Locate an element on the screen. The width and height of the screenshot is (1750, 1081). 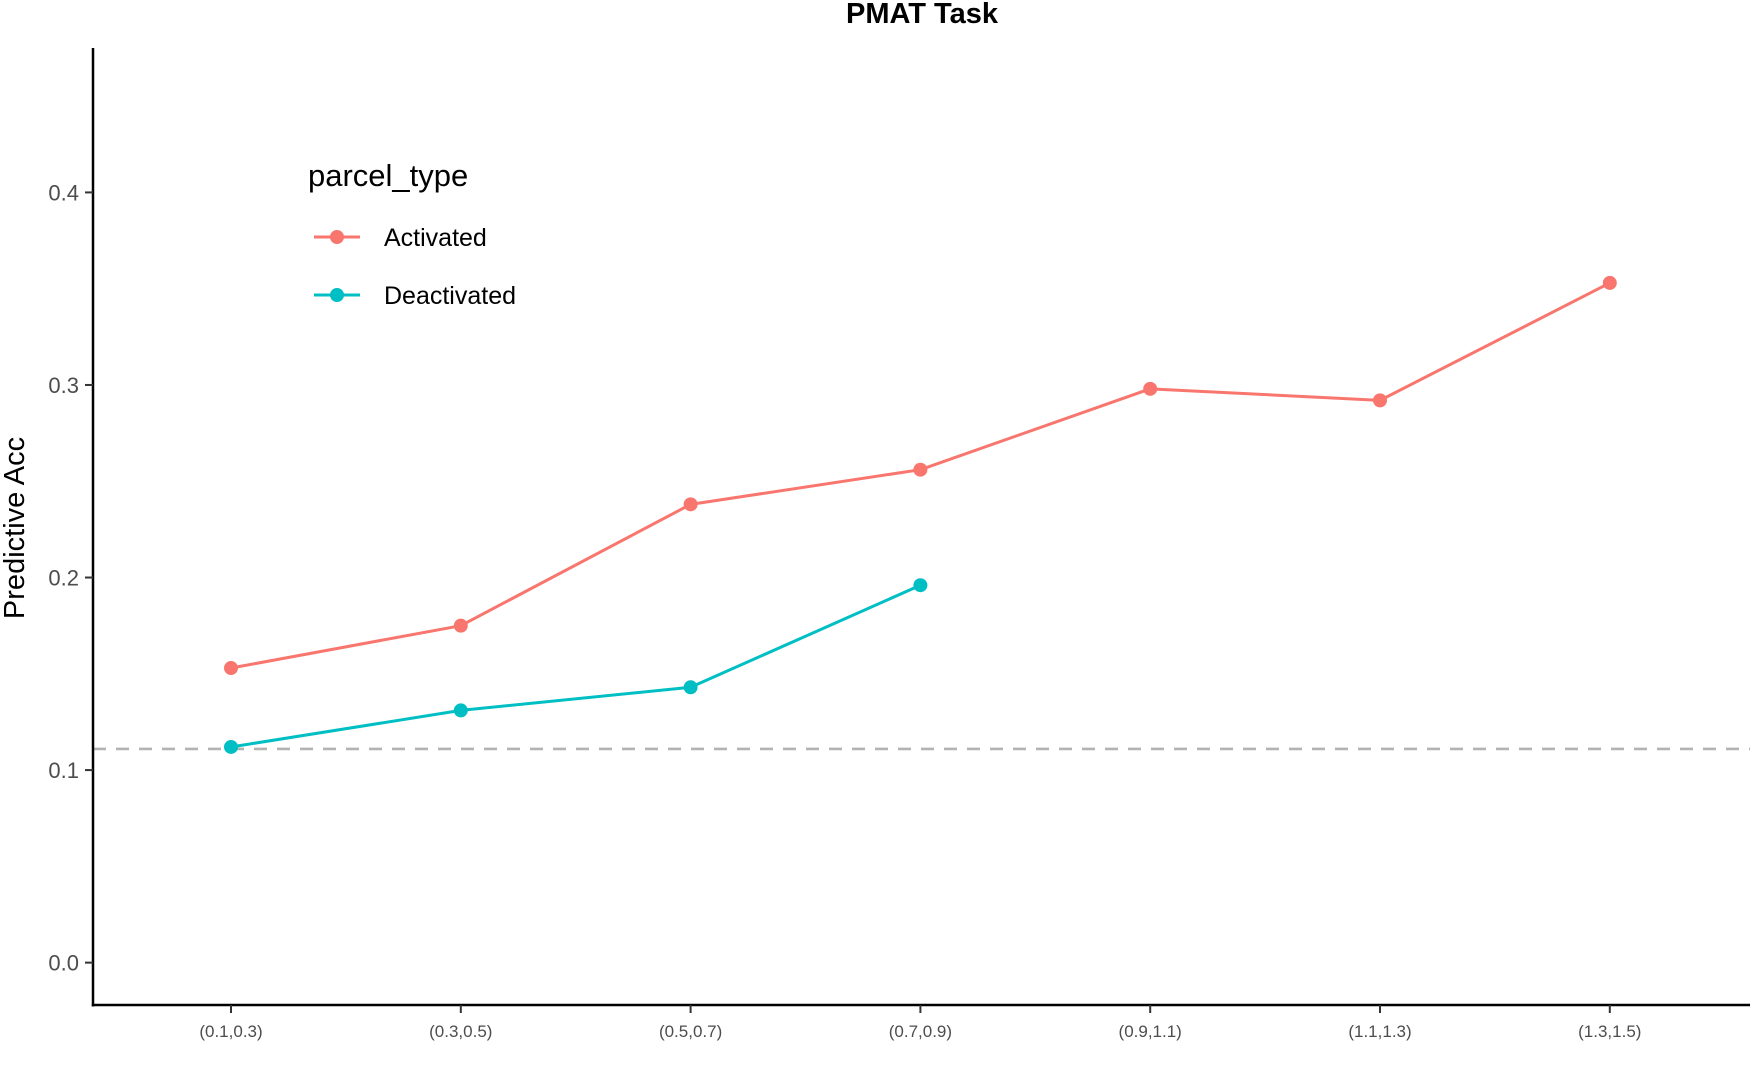
y-ticks: 0.0 0.1 0.2 0.3 0.4 is located at coordinates (70, 578).